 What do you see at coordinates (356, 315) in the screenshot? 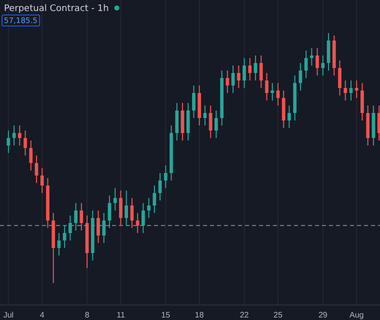
I see `x-tick-label: Aug` at bounding box center [356, 315].